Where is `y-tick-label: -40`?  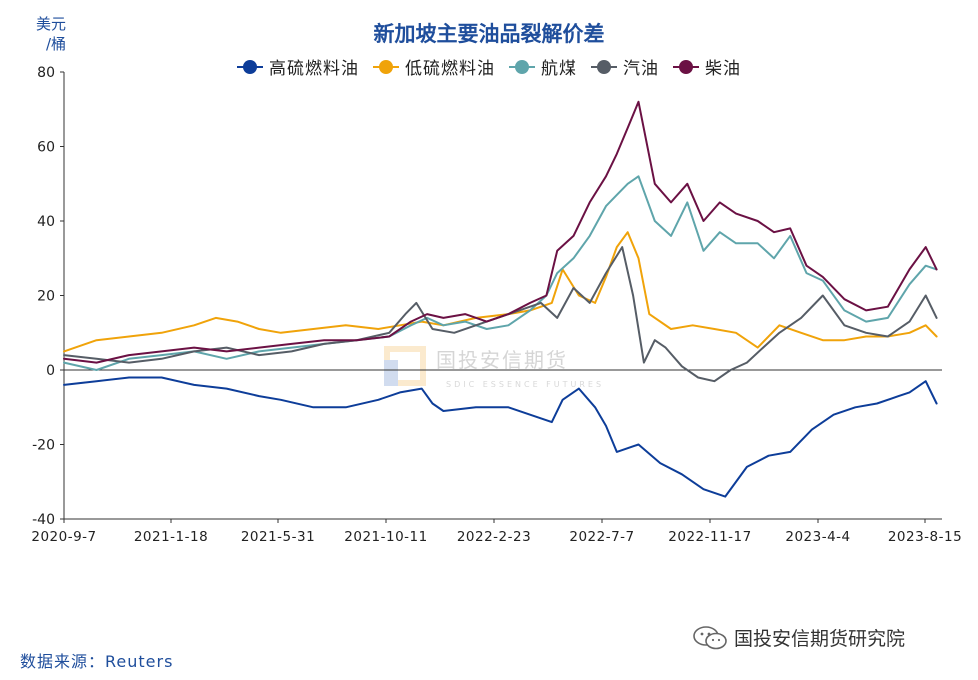
y-tick-label: -40 is located at coordinates (43, 520).